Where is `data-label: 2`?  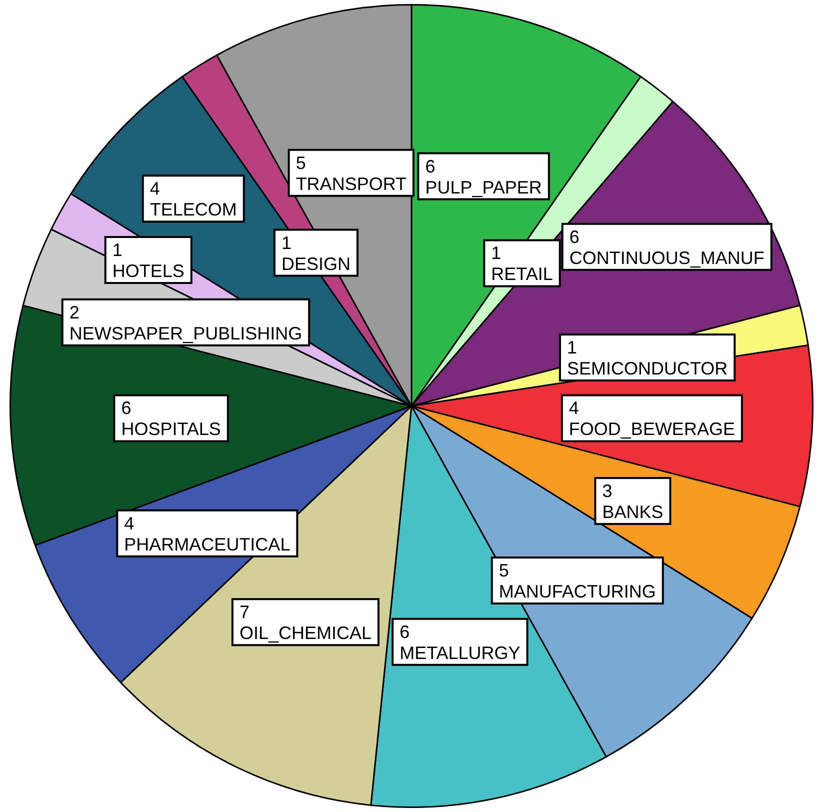
data-label: 2 is located at coordinates (74, 312).